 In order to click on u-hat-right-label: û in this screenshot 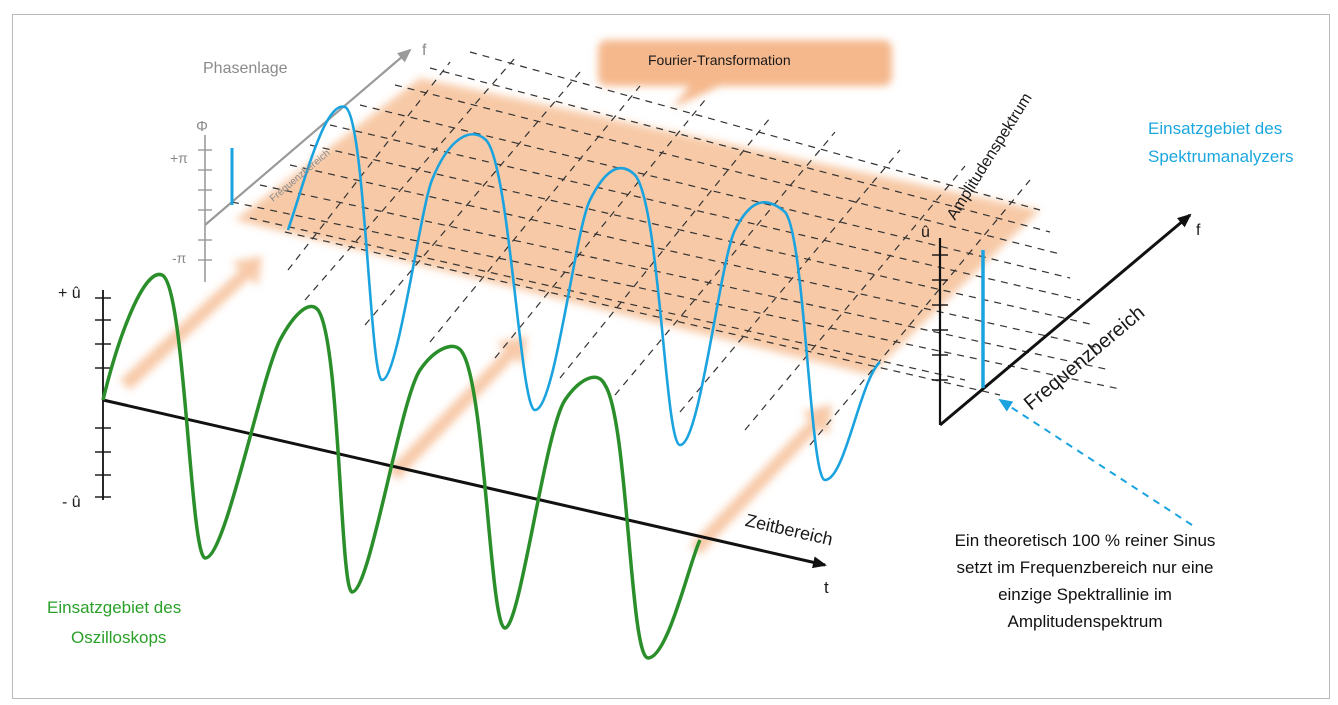, I will do `click(925, 232)`.